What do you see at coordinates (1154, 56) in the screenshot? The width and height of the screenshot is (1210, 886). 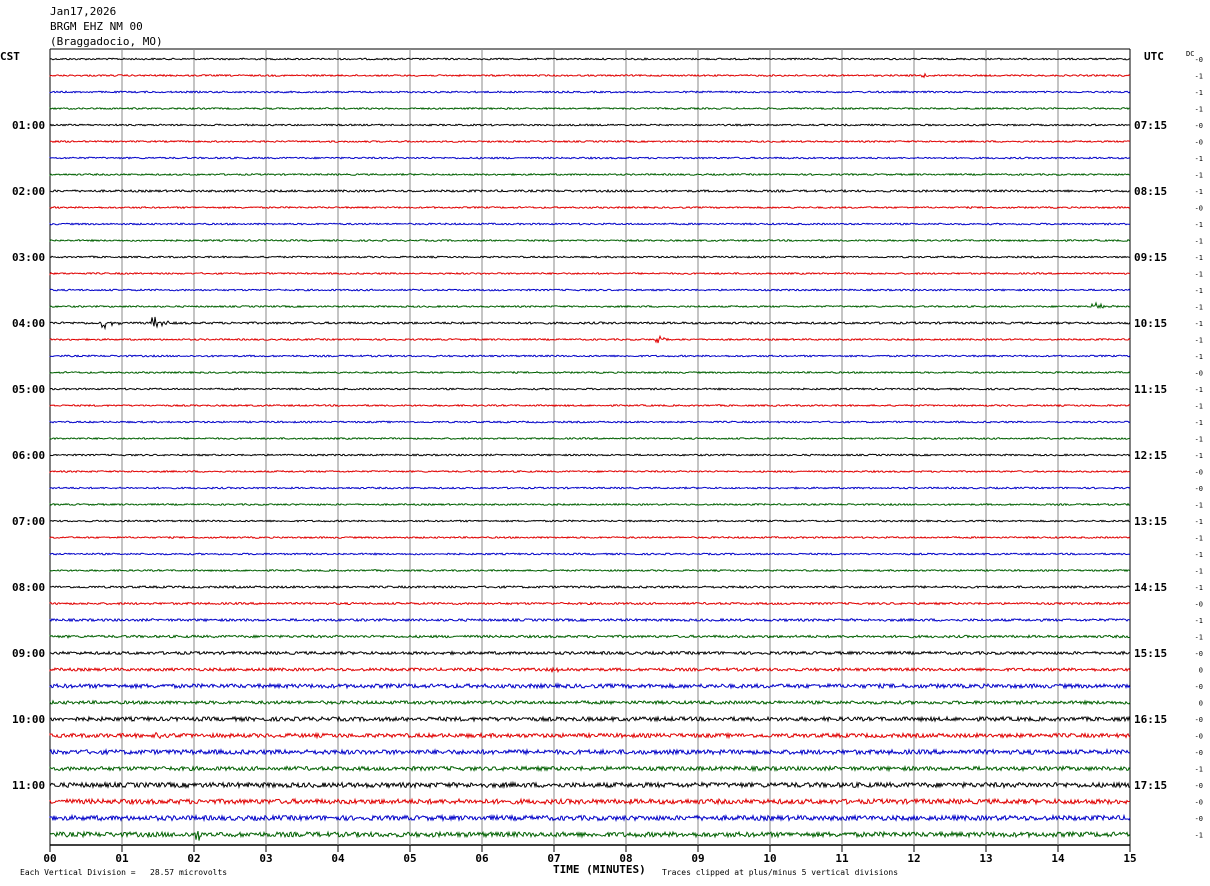 I see `right-timezone-label: UTC` at bounding box center [1154, 56].